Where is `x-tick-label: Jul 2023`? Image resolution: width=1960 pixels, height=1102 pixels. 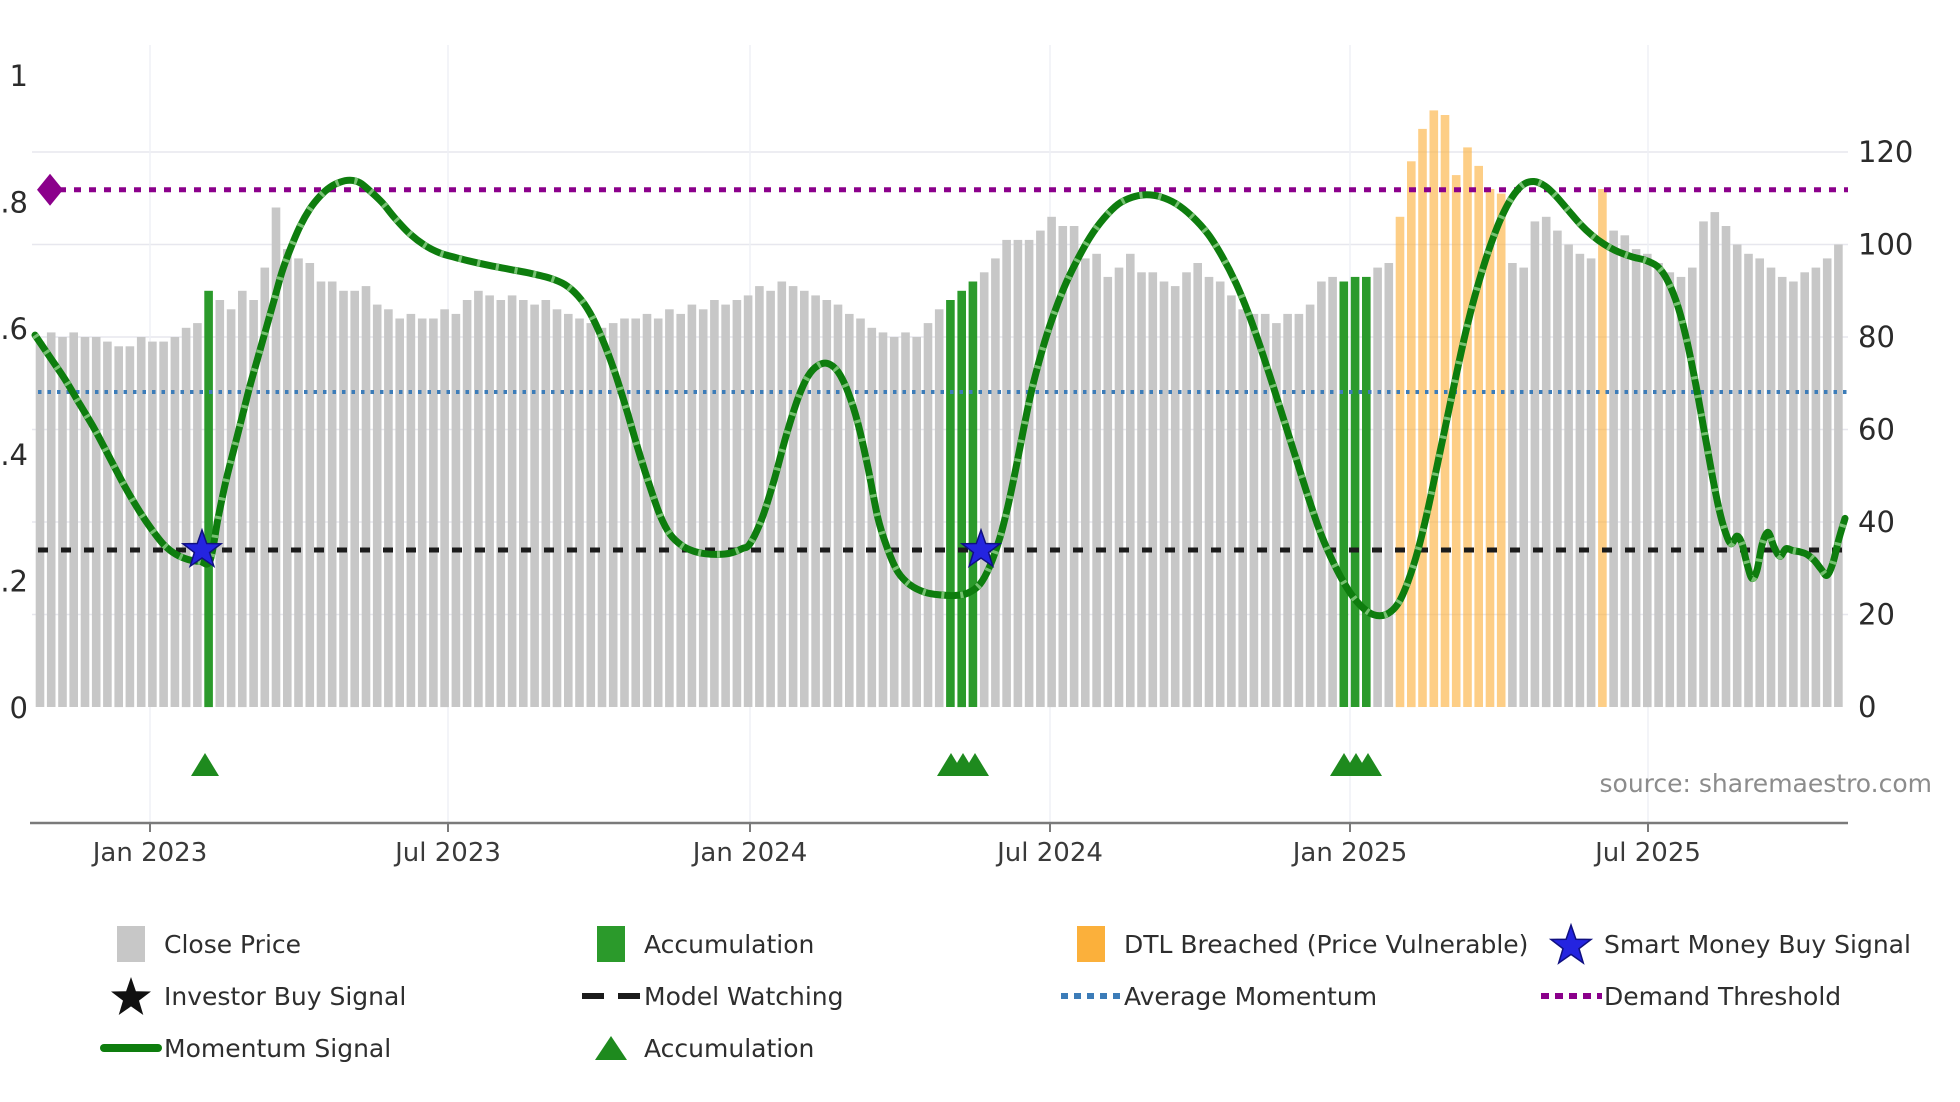 x-tick-label: Jul 2023 is located at coordinates (447, 853).